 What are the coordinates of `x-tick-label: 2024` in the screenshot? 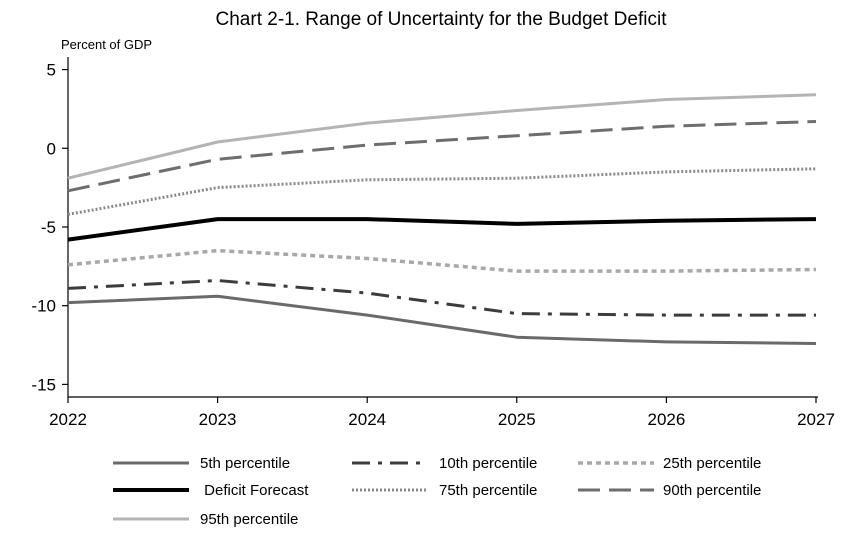 It's located at (367, 419).